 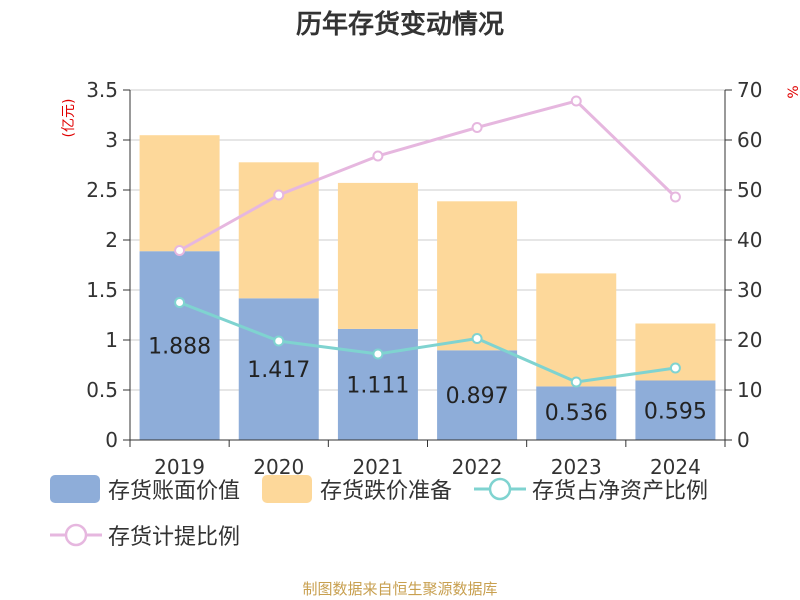 What do you see at coordinates (102, 290) in the screenshot?
I see `y-left-tick-label: 1.5` at bounding box center [102, 290].